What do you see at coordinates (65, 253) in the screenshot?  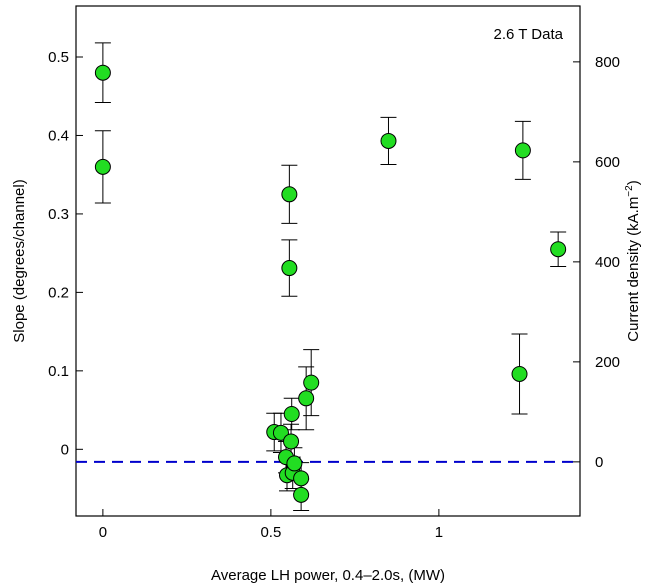 I see `y-axis-ticks: 0 0.1 0.2 0.3 0.4 0.5` at bounding box center [65, 253].